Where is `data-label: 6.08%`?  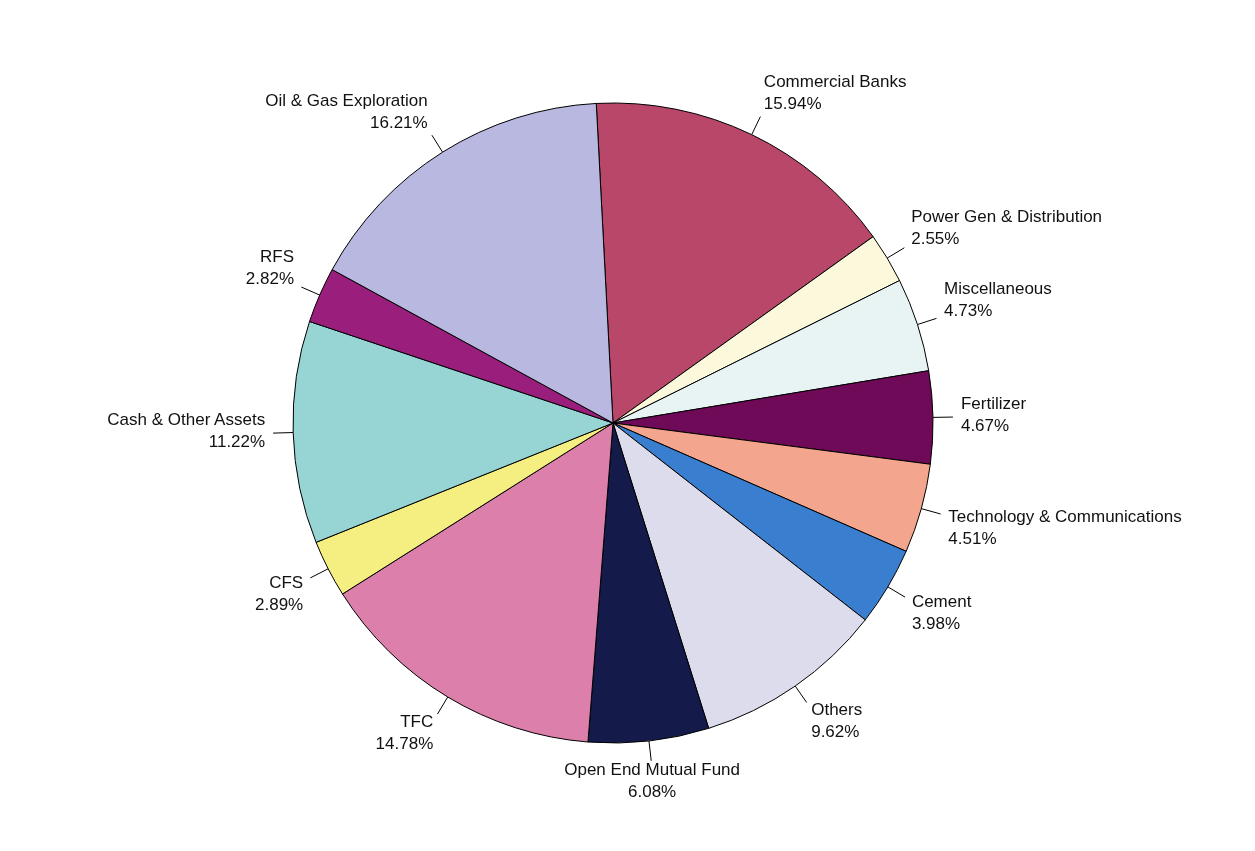
data-label: 6.08% is located at coordinates (652, 791).